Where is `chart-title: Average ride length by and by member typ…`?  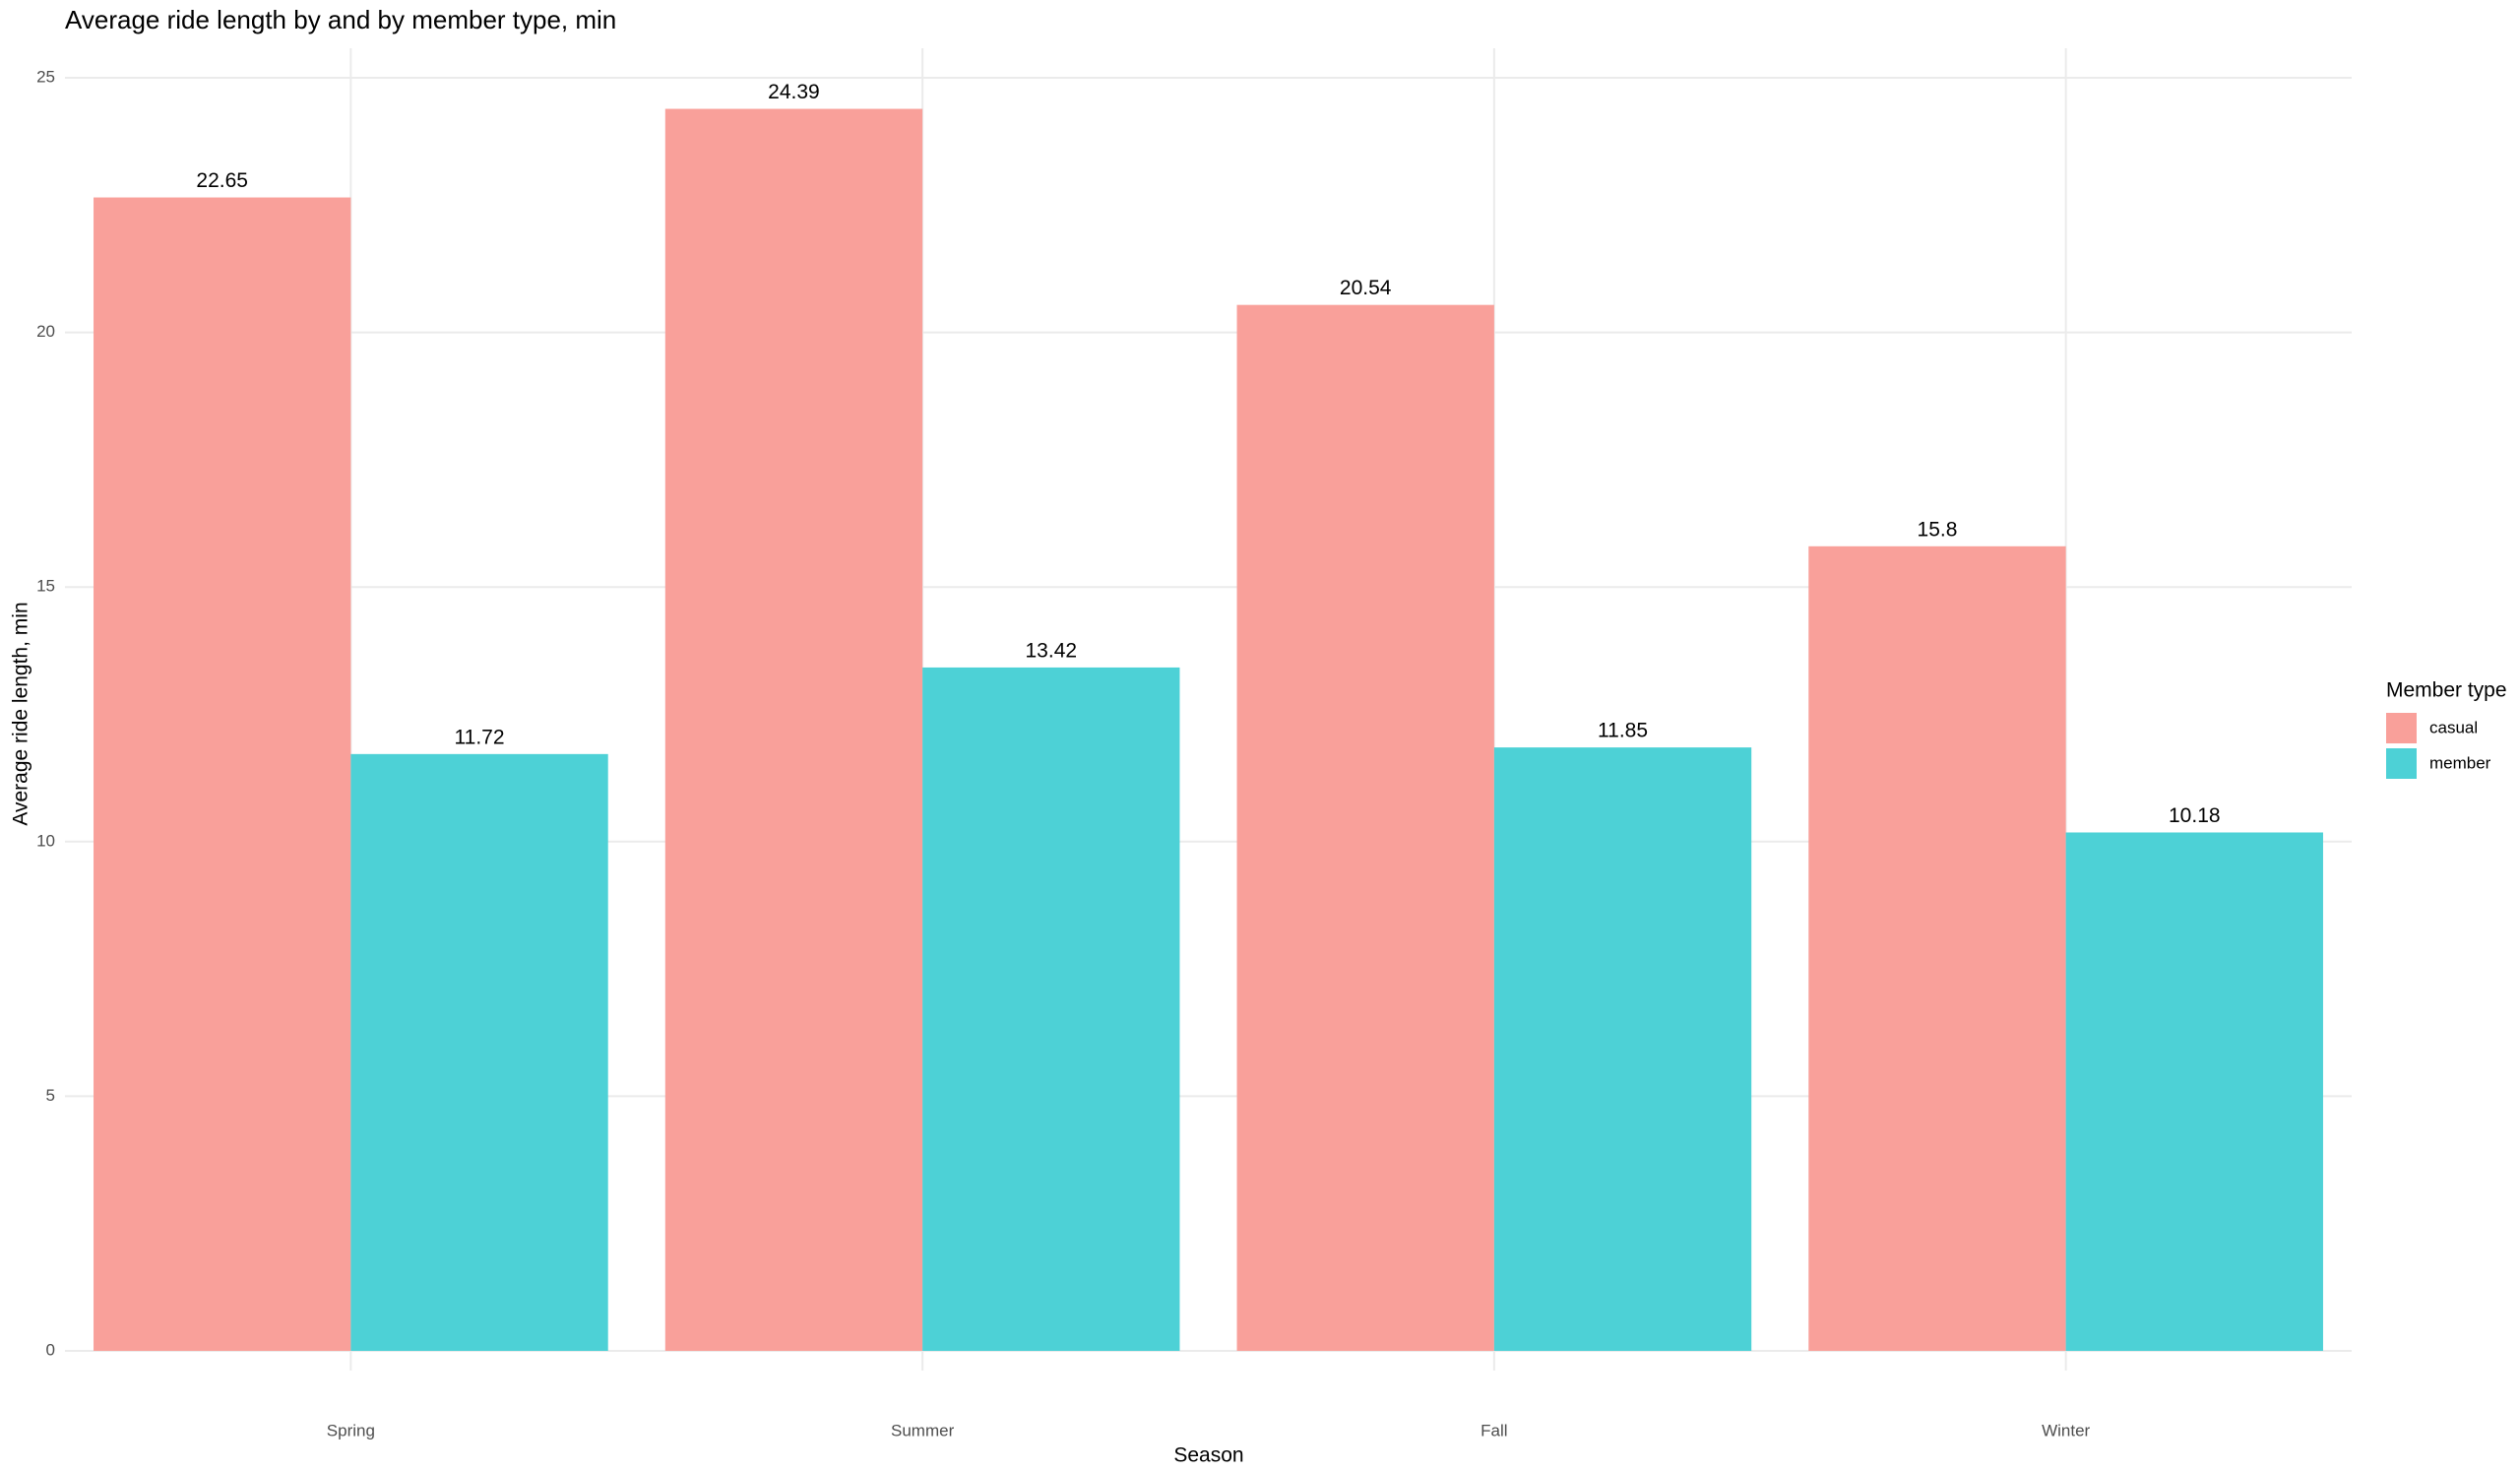 chart-title: Average ride length by and by member typ… is located at coordinates (340, 19).